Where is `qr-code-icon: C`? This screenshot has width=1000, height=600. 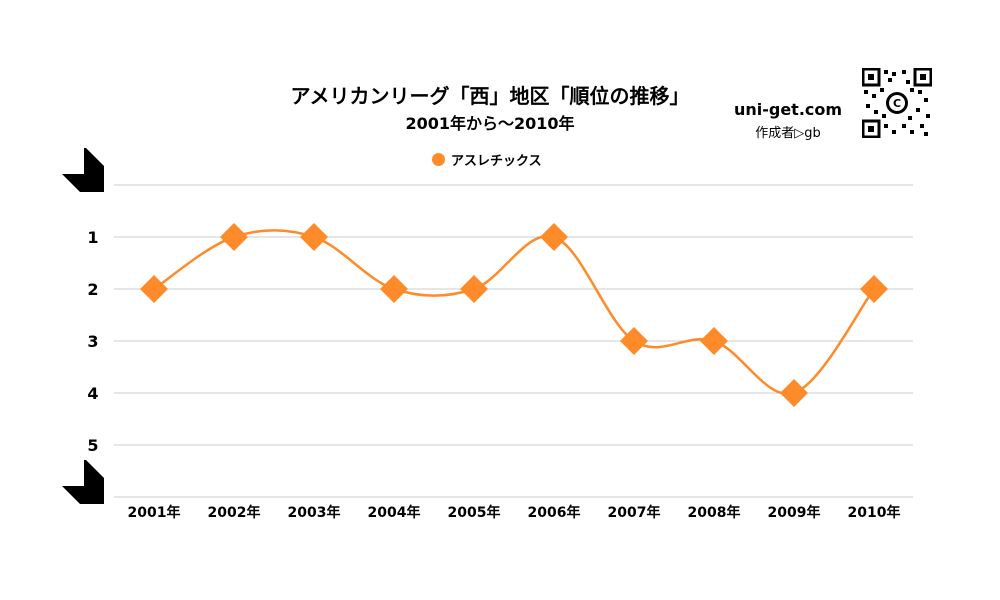 qr-code-icon: C is located at coordinates (897, 103).